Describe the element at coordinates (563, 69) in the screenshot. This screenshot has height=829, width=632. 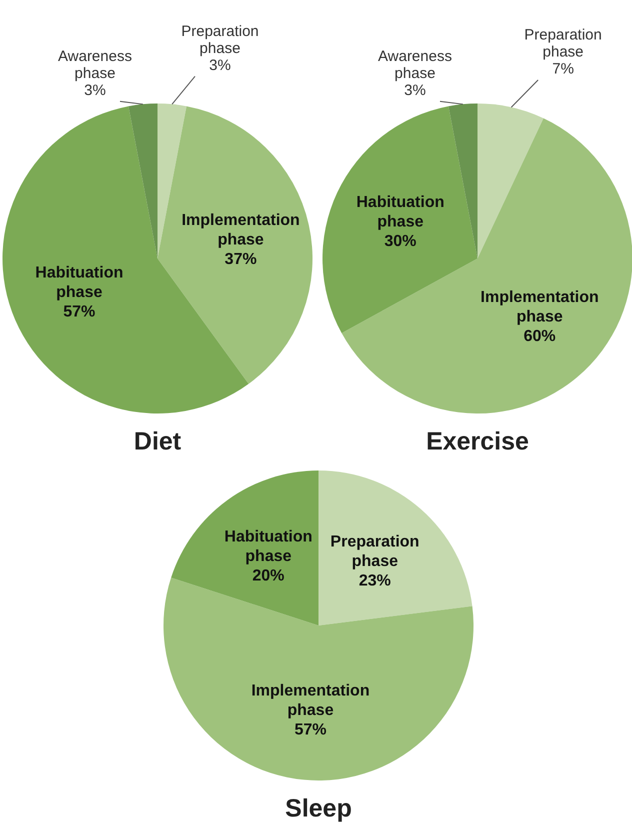
I see `data-label: 7%` at that location.